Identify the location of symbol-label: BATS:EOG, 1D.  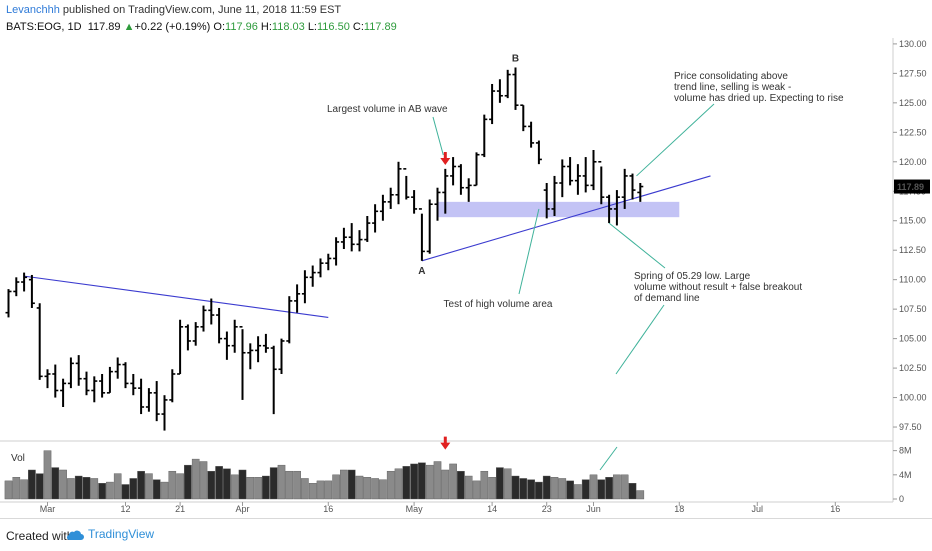
(44, 27).